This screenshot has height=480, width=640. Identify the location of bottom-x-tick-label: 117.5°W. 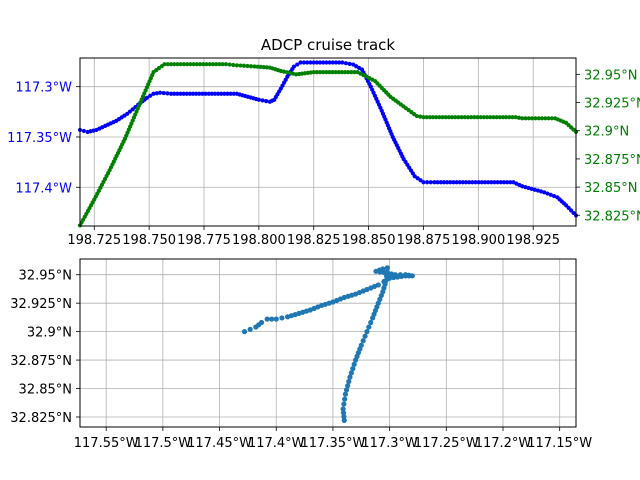
(163, 443).